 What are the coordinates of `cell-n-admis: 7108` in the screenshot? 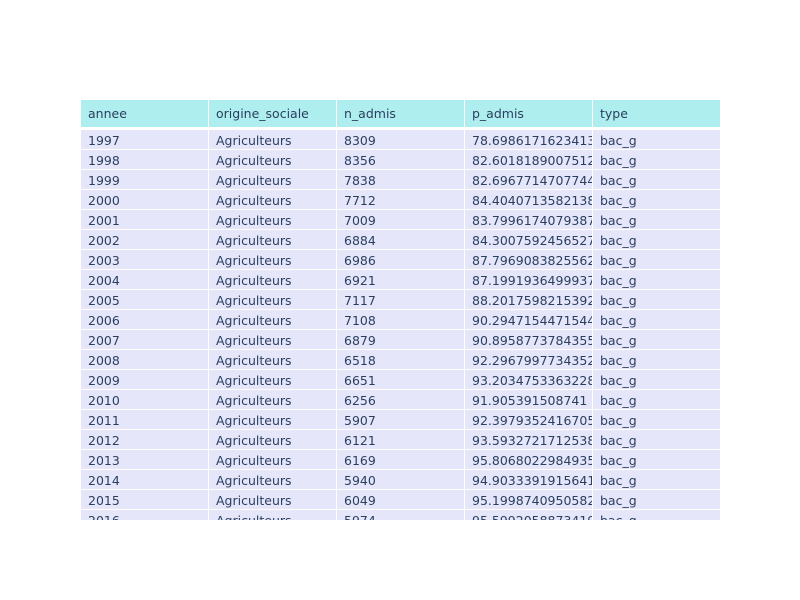 It's located at (401, 320).